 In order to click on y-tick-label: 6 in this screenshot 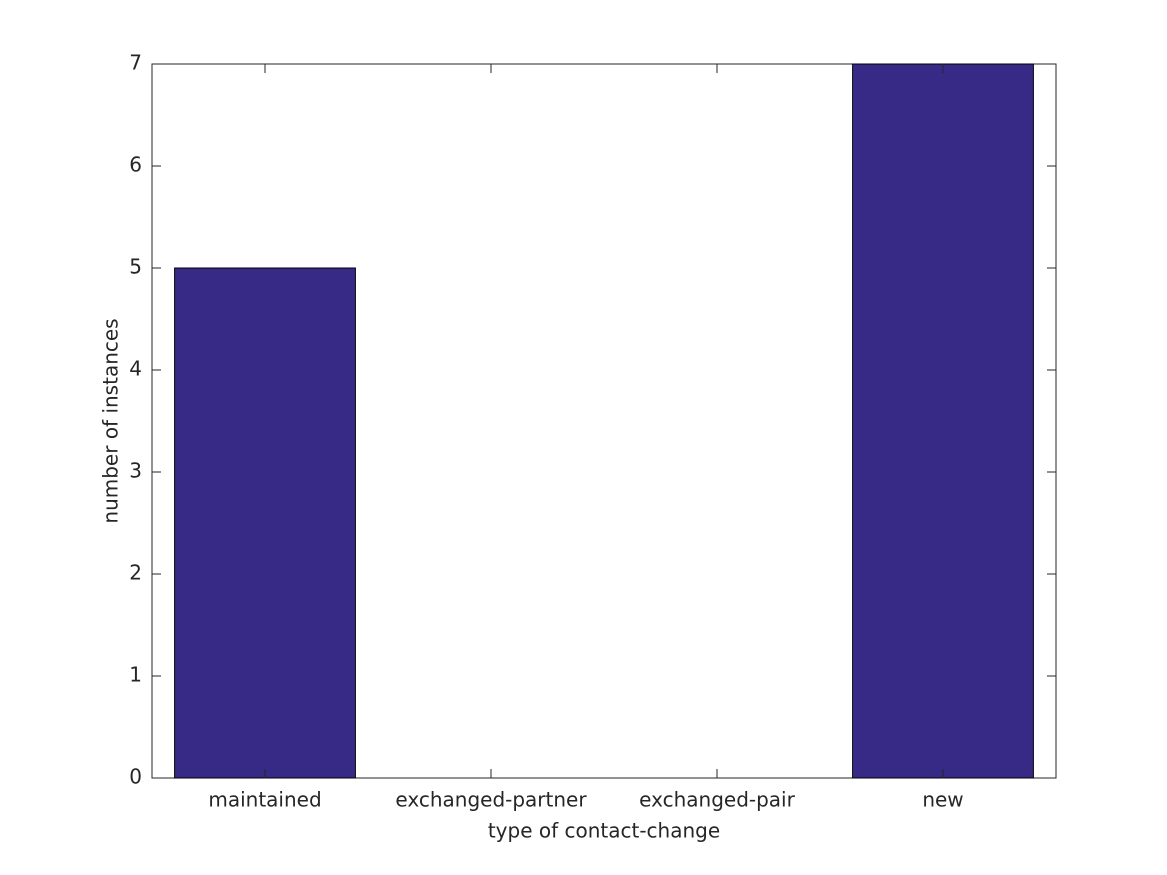, I will do `click(135, 165)`.